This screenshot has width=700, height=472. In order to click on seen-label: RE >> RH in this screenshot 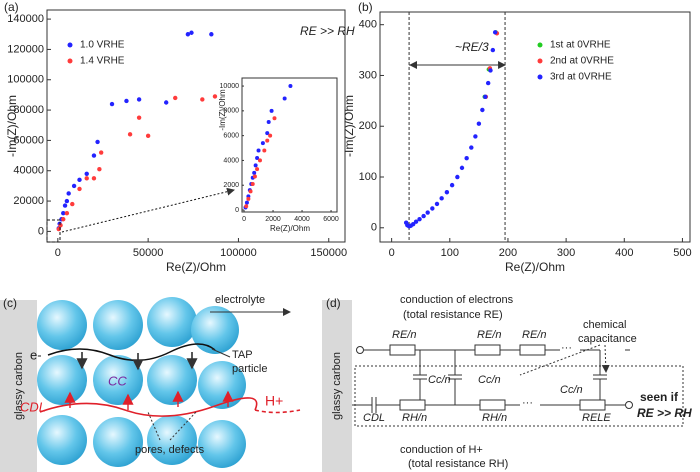, I will do `click(664, 413)`.